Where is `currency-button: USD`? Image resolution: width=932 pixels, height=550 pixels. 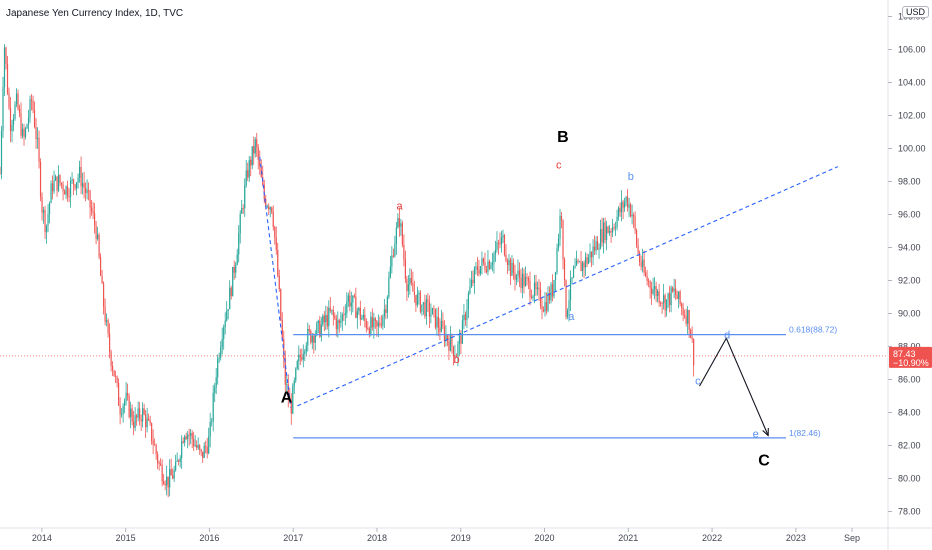 currency-button: USD is located at coordinates (916, 12).